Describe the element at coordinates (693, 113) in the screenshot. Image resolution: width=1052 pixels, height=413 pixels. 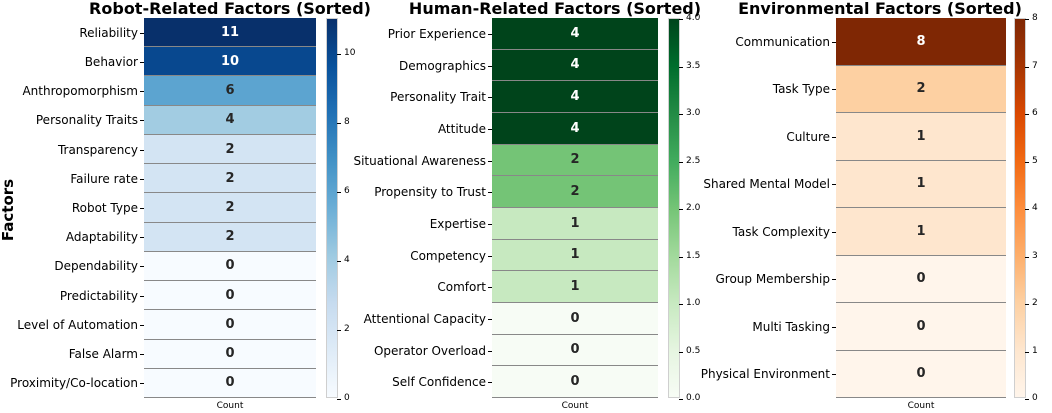
I see `colorbar-tick-label: 3.0` at that location.